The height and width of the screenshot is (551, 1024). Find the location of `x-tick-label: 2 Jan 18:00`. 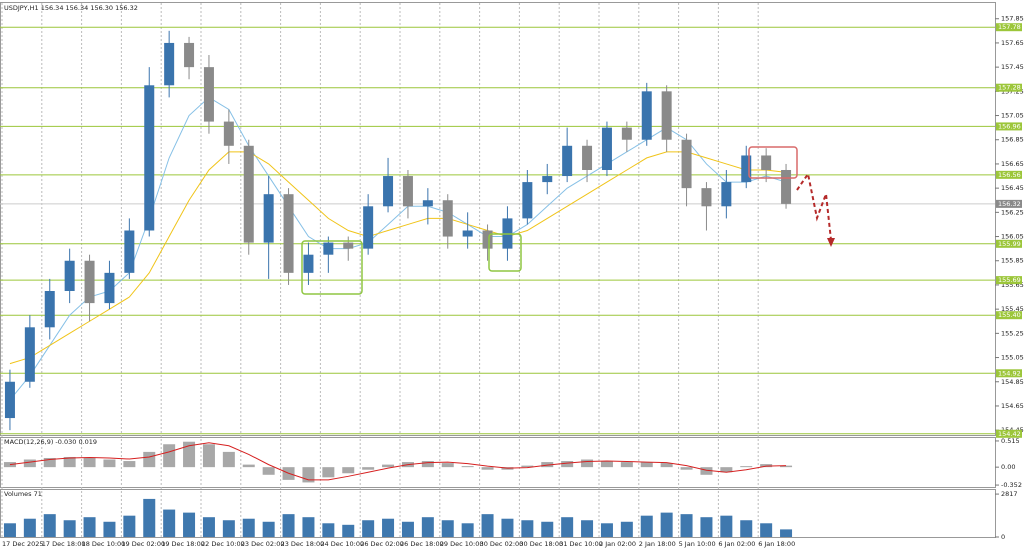

x-tick-label: 2 Jan 18:00 is located at coordinates (657, 544).